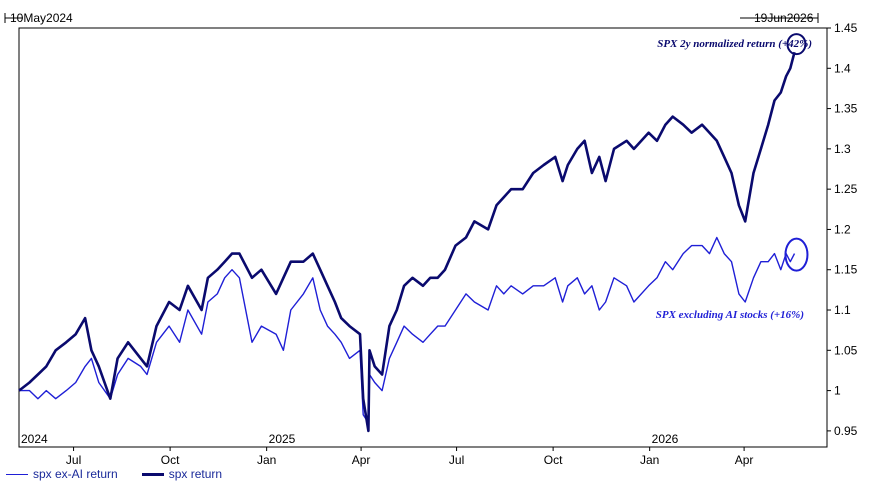  Describe the element at coordinates (846, 270) in the screenshot. I see `y-tick-label: 1.15` at that location.